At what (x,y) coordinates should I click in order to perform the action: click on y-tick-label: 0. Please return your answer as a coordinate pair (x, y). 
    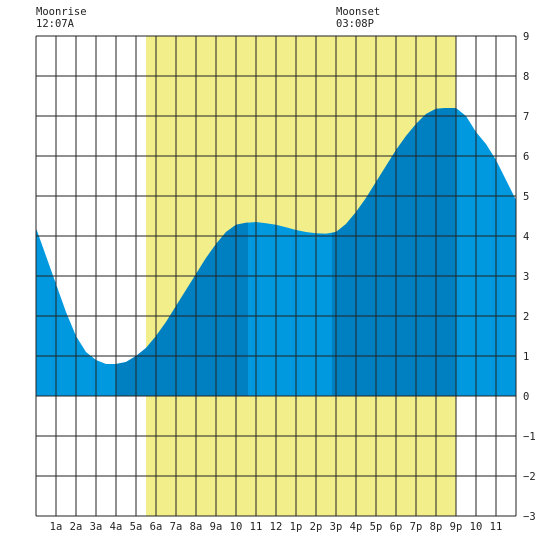
    Looking at the image, I should click on (526, 397).